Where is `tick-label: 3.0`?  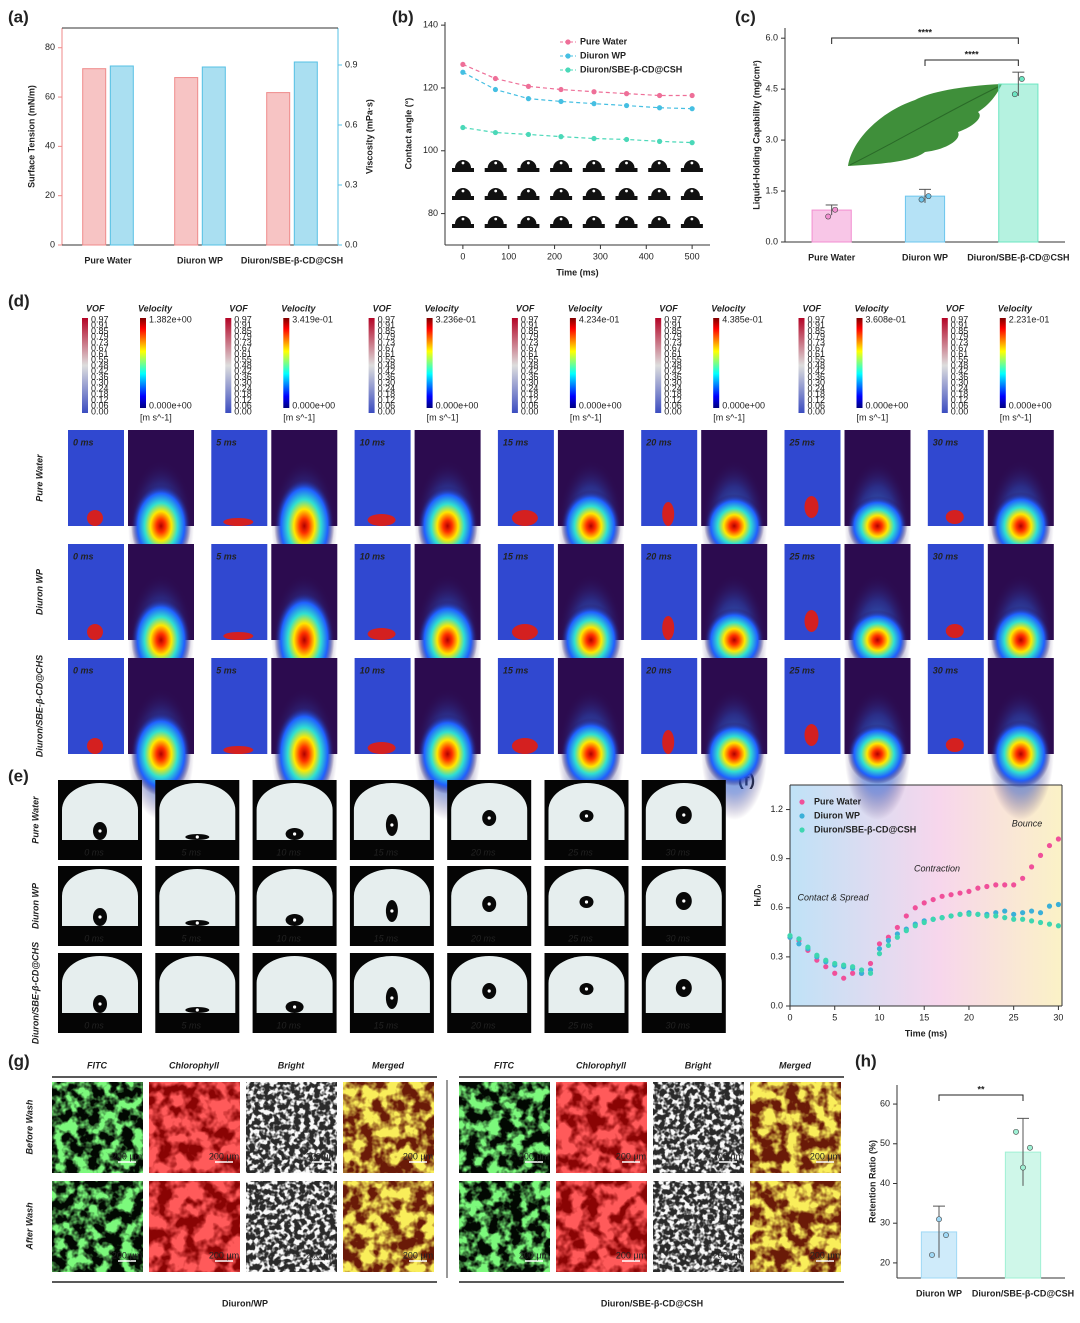 tick-label: 3.0 is located at coordinates (771, 139).